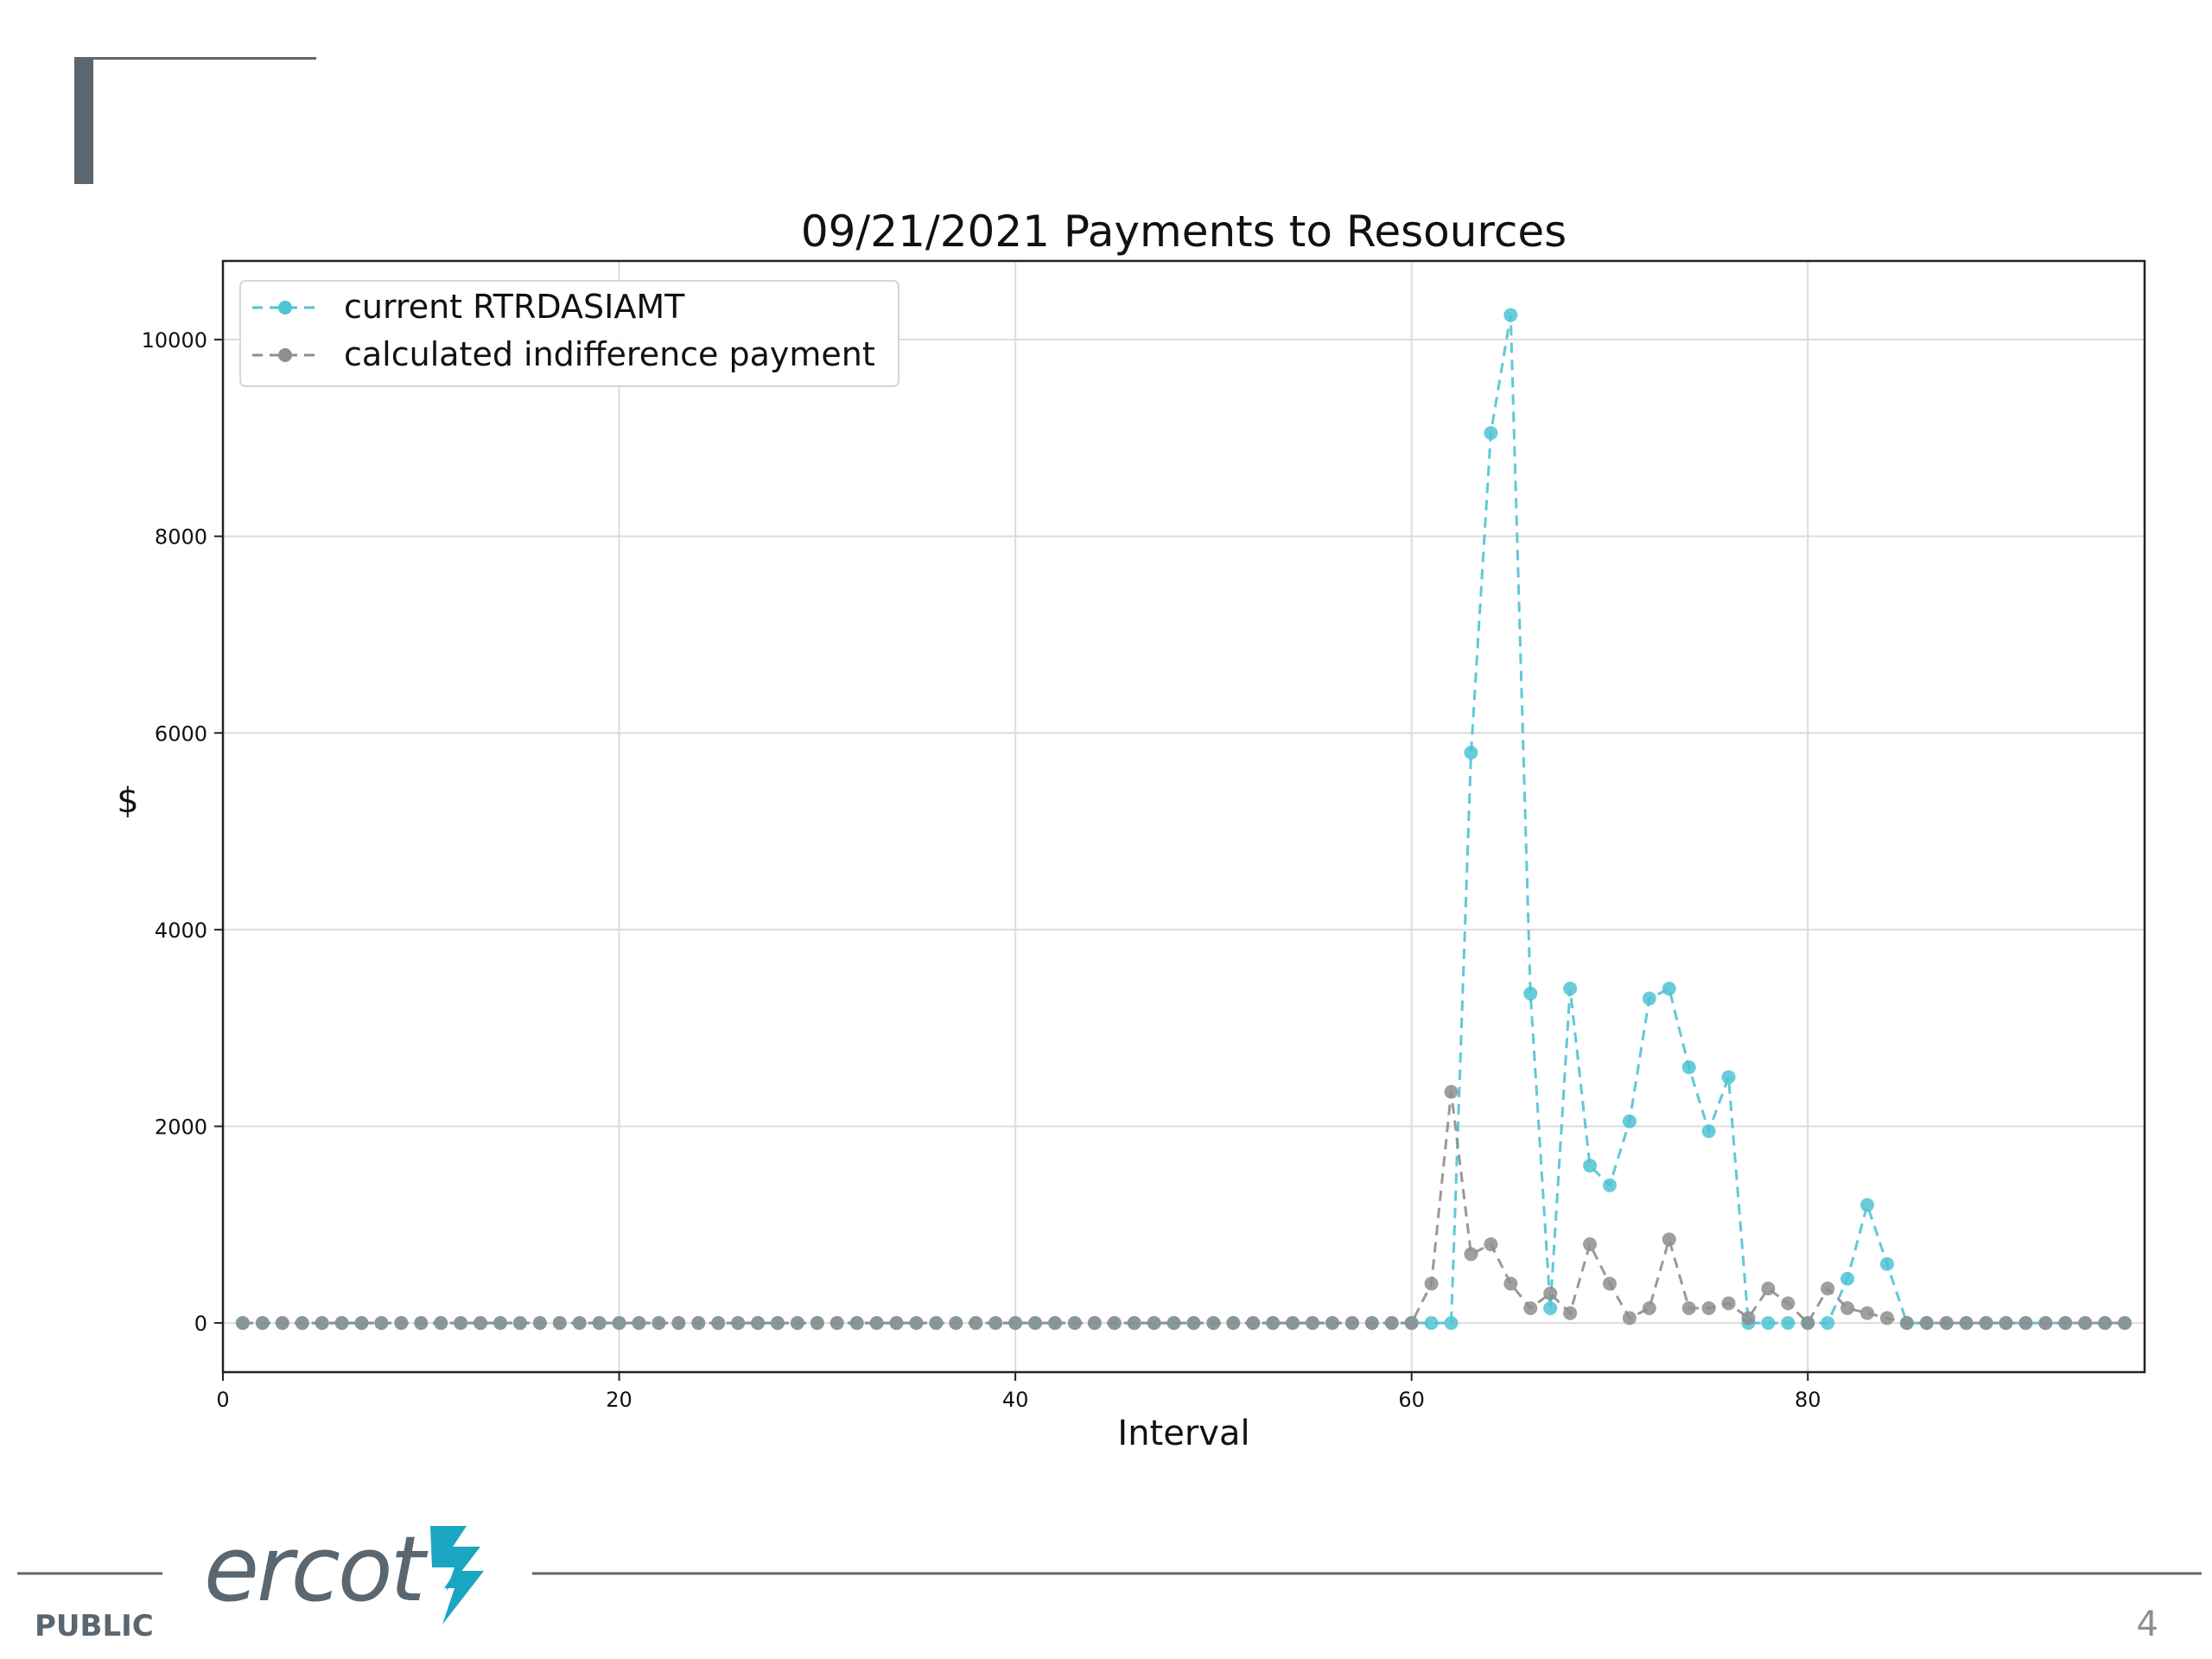  Describe the element at coordinates (1109, 1580) in the screenshot. I see `footer: PUBLIC ercot 4` at that location.